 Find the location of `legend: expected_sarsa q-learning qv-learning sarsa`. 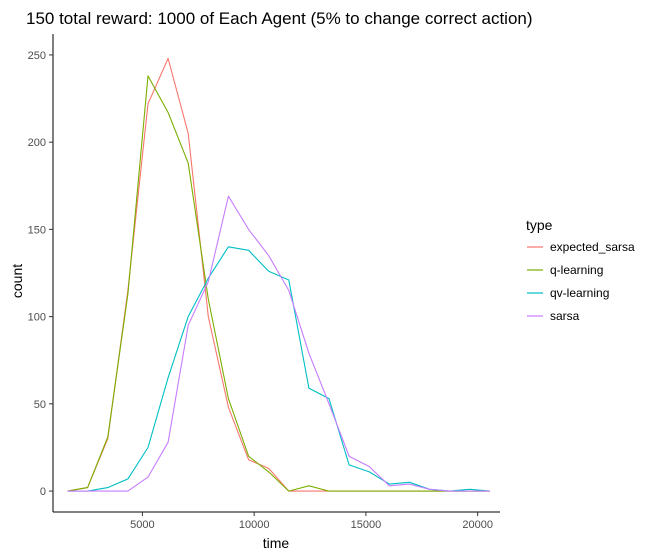

legend: expected_sarsa q-learning qv-learning sarsa is located at coordinates (581, 281).